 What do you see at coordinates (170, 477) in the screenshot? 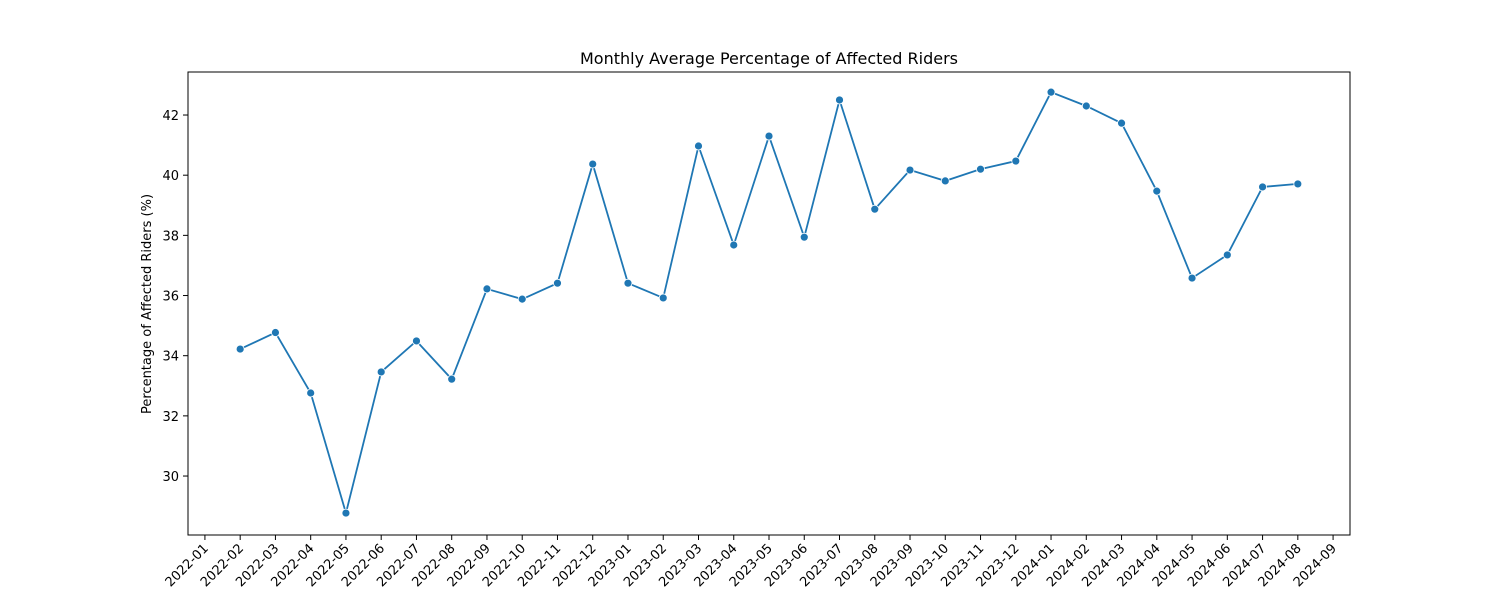
I see `y-tick-label: 30` at bounding box center [170, 477].